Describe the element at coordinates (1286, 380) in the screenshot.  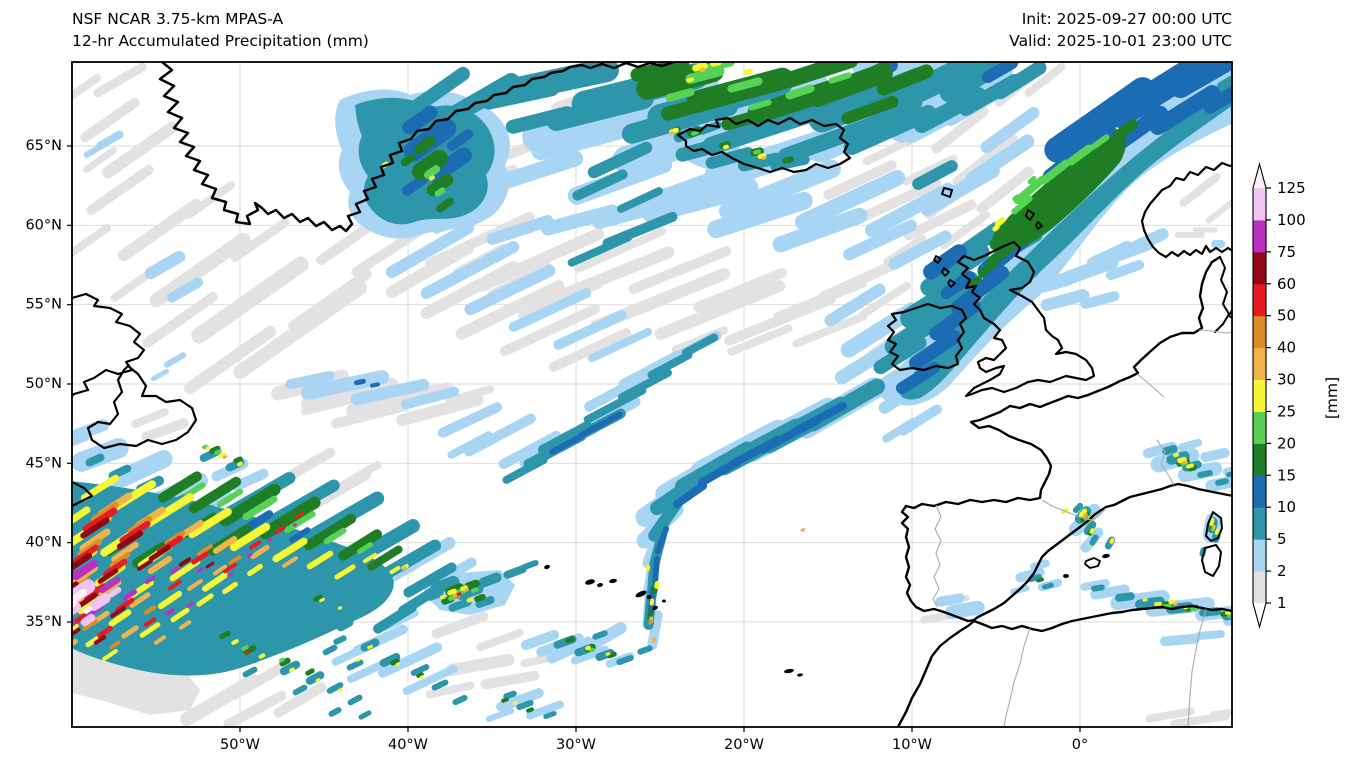
I see `colorbar-tick-label: 30` at that location.